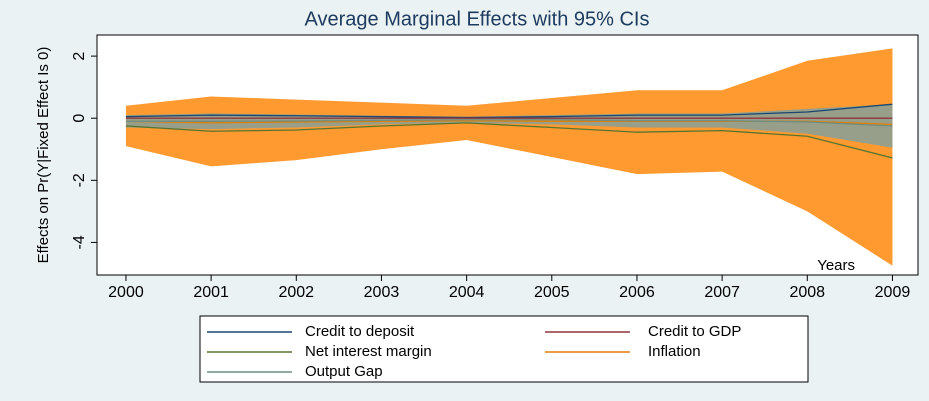 The height and width of the screenshot is (401, 929). What do you see at coordinates (807, 292) in the screenshot?
I see `x-tick-label: 2008` at bounding box center [807, 292].